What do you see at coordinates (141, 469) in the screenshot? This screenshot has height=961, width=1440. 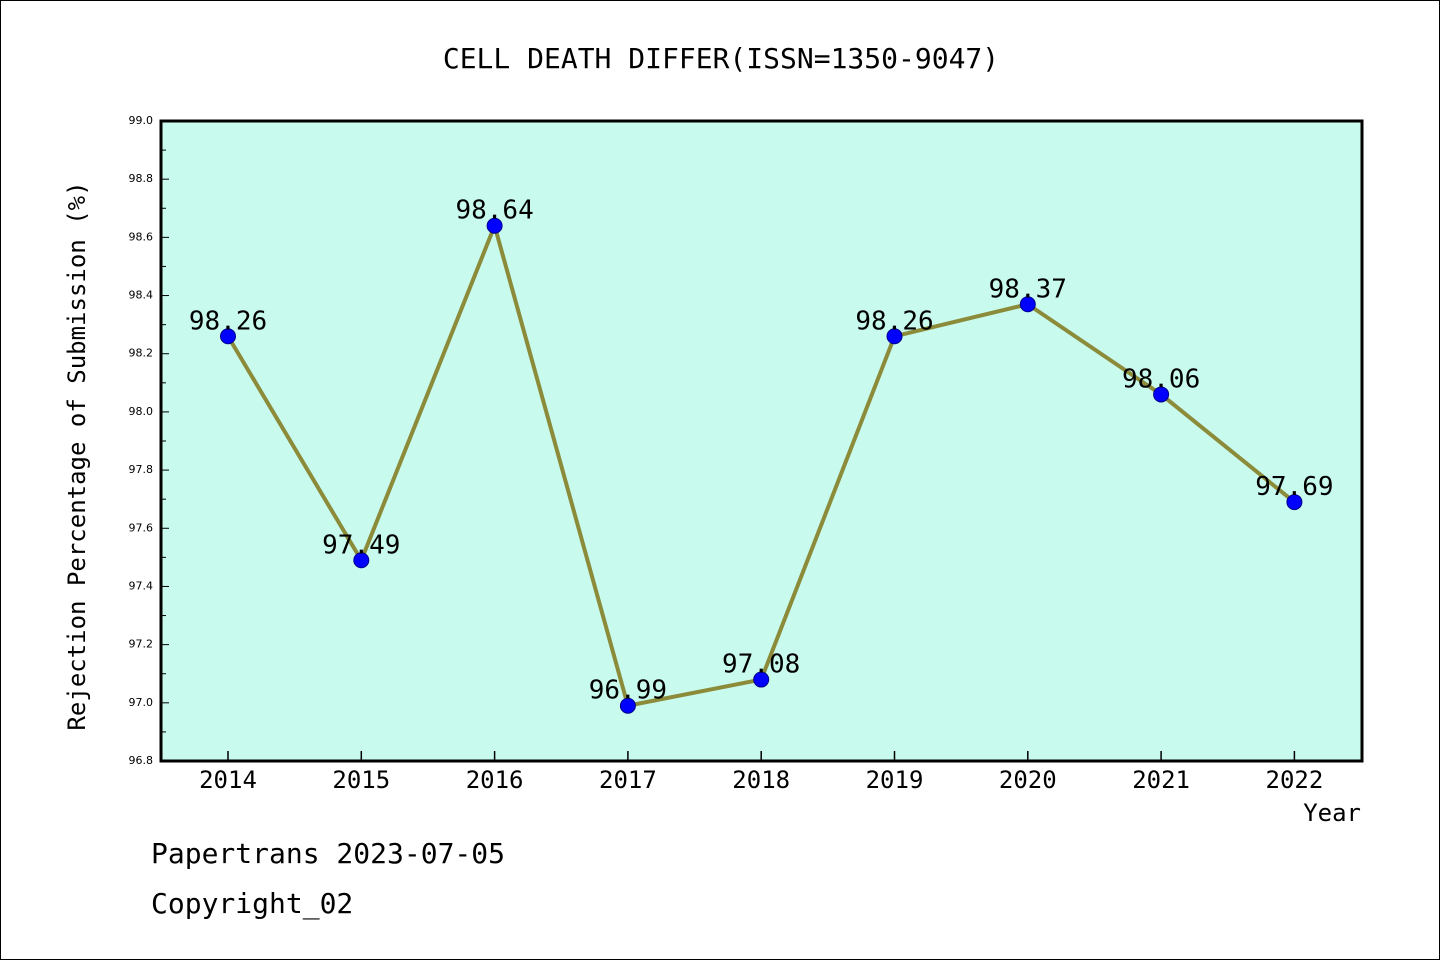 I see `y-tick-label: 97.8` at bounding box center [141, 469].